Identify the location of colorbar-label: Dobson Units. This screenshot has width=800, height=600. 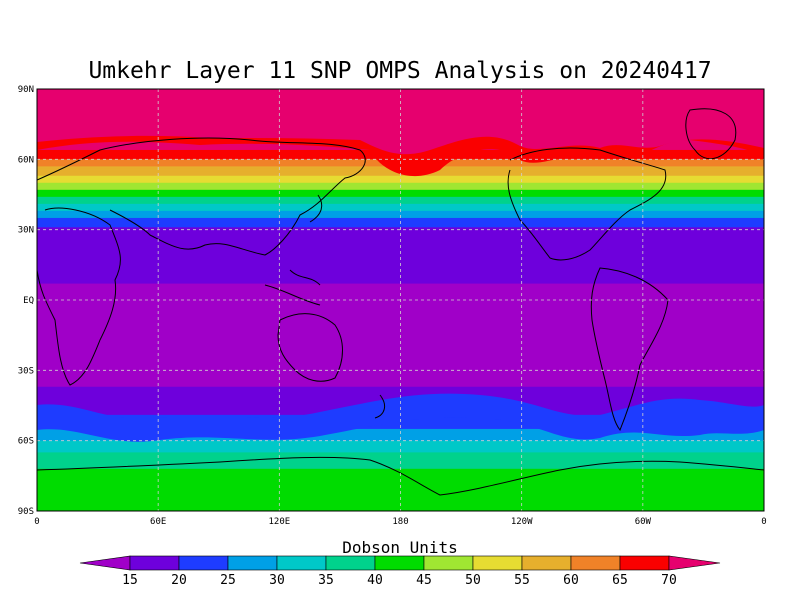
(400, 547).